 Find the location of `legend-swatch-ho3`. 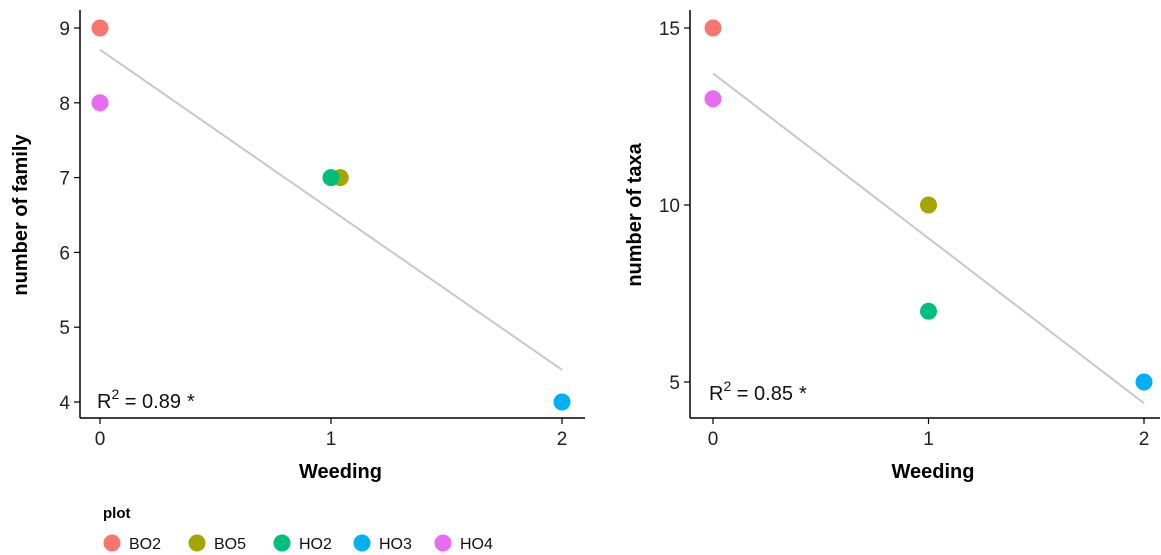

legend-swatch-ho3 is located at coordinates (362, 543).